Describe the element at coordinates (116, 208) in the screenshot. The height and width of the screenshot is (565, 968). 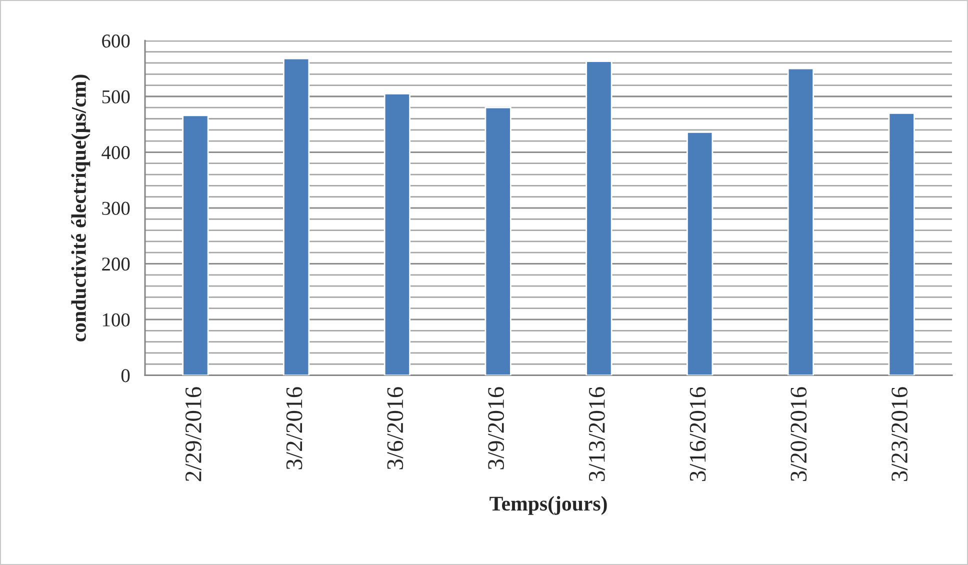
I see `y-tick-label: 300` at that location.